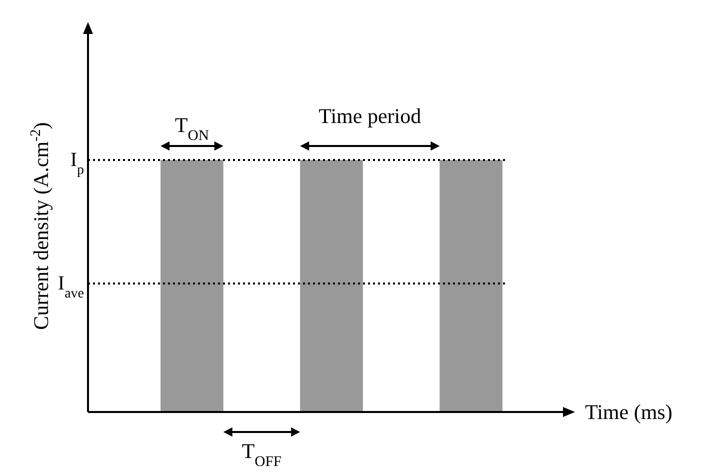 The image size is (726, 472). I want to click on ref-line-label: I$_{p}$, so click(77, 163).